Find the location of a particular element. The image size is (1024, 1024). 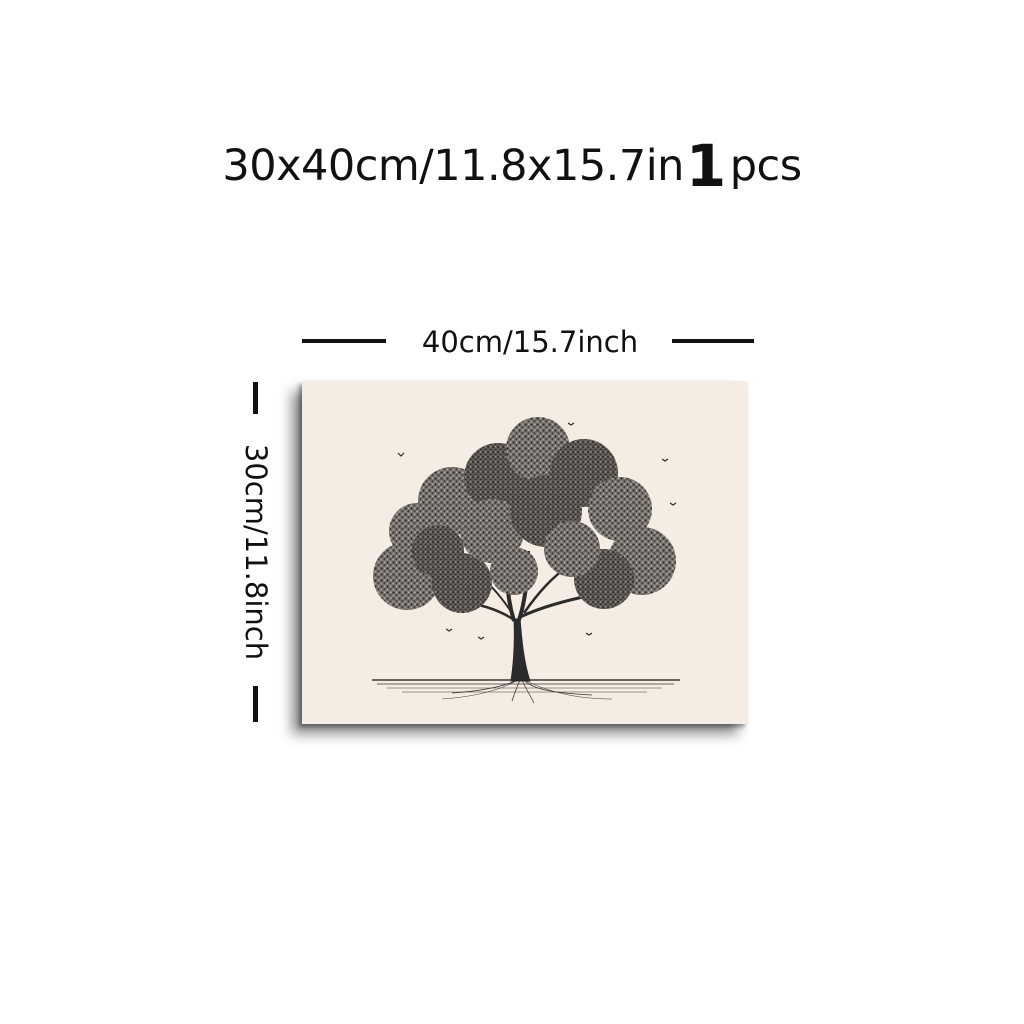

product-size-headline: 30x40cm/11.8x15.7in1pcs is located at coordinates (512, 166).